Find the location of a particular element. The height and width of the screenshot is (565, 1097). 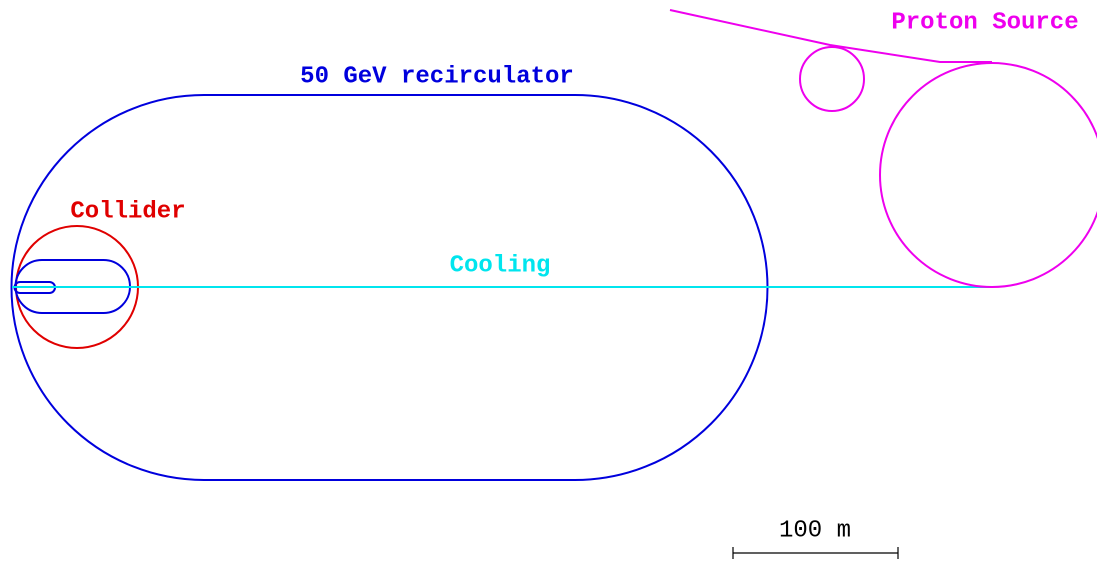

cooling-label: Cooling is located at coordinates (500, 265).